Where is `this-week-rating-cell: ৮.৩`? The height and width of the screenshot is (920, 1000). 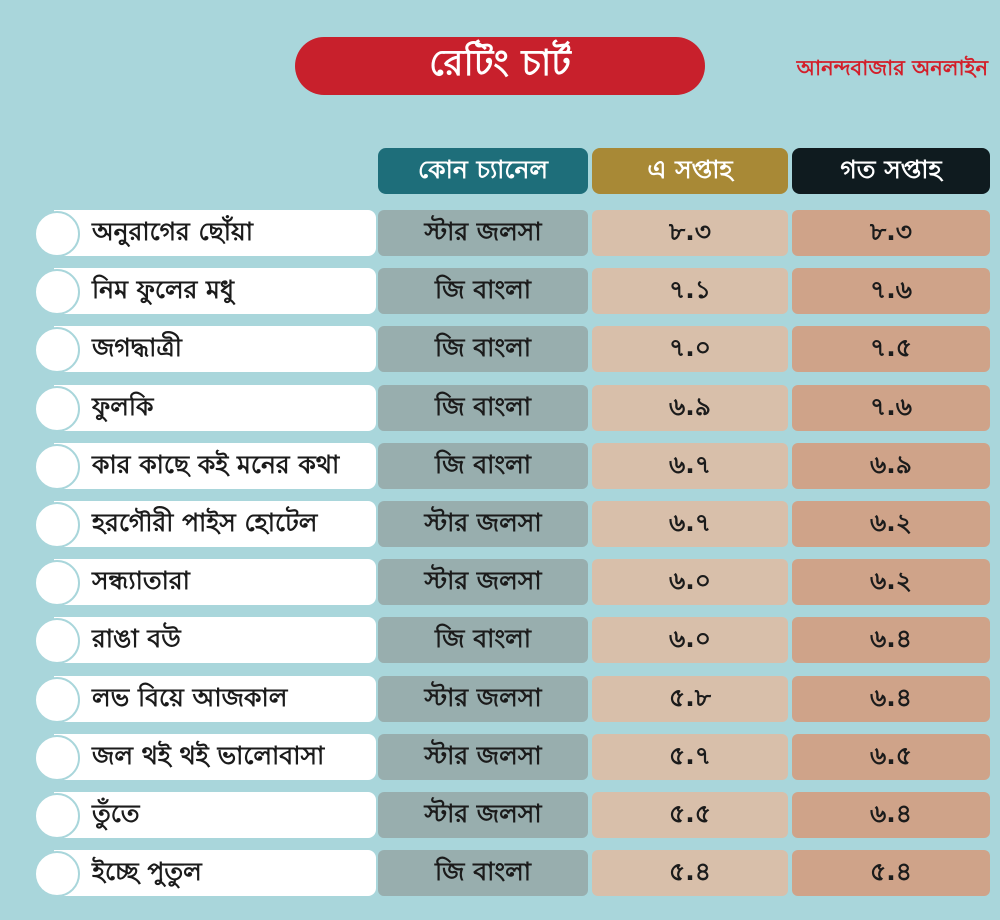
this-week-rating-cell: ৮.৩ is located at coordinates (690, 233).